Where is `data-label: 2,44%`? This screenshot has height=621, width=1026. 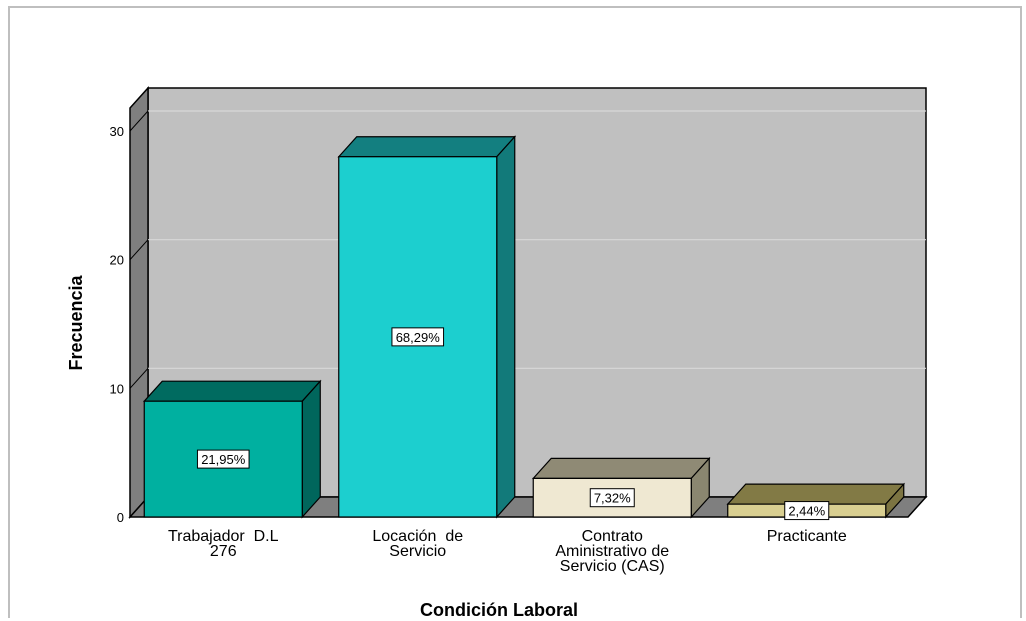
data-label: 2,44% is located at coordinates (806, 511).